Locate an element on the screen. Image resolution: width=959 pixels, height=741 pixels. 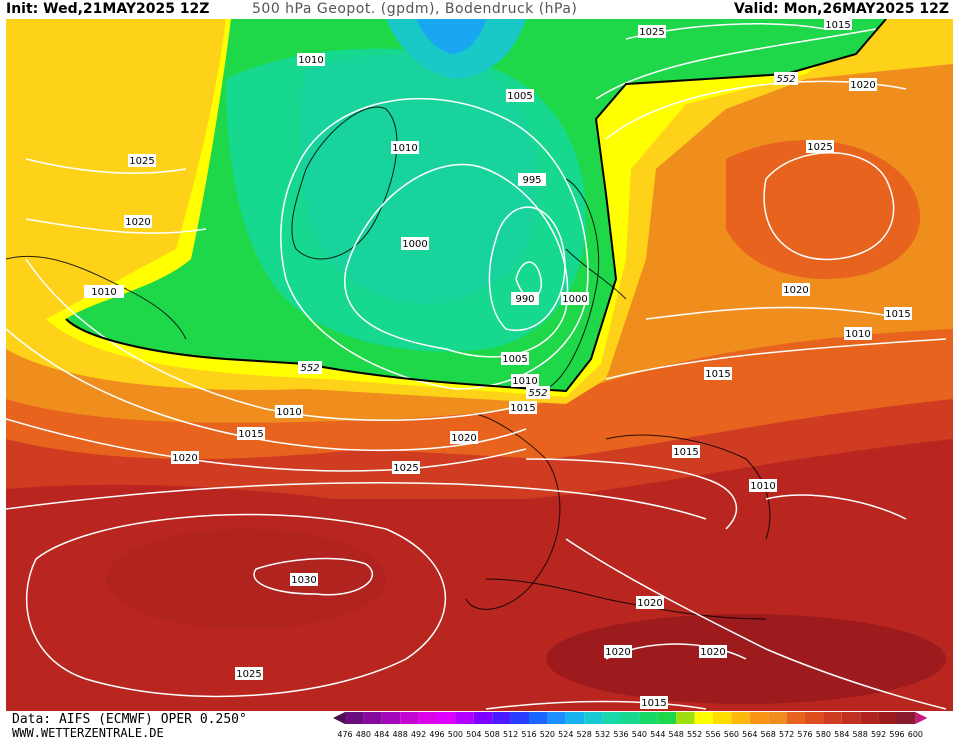
isobar-label: 1000 is located at coordinates (415, 243).